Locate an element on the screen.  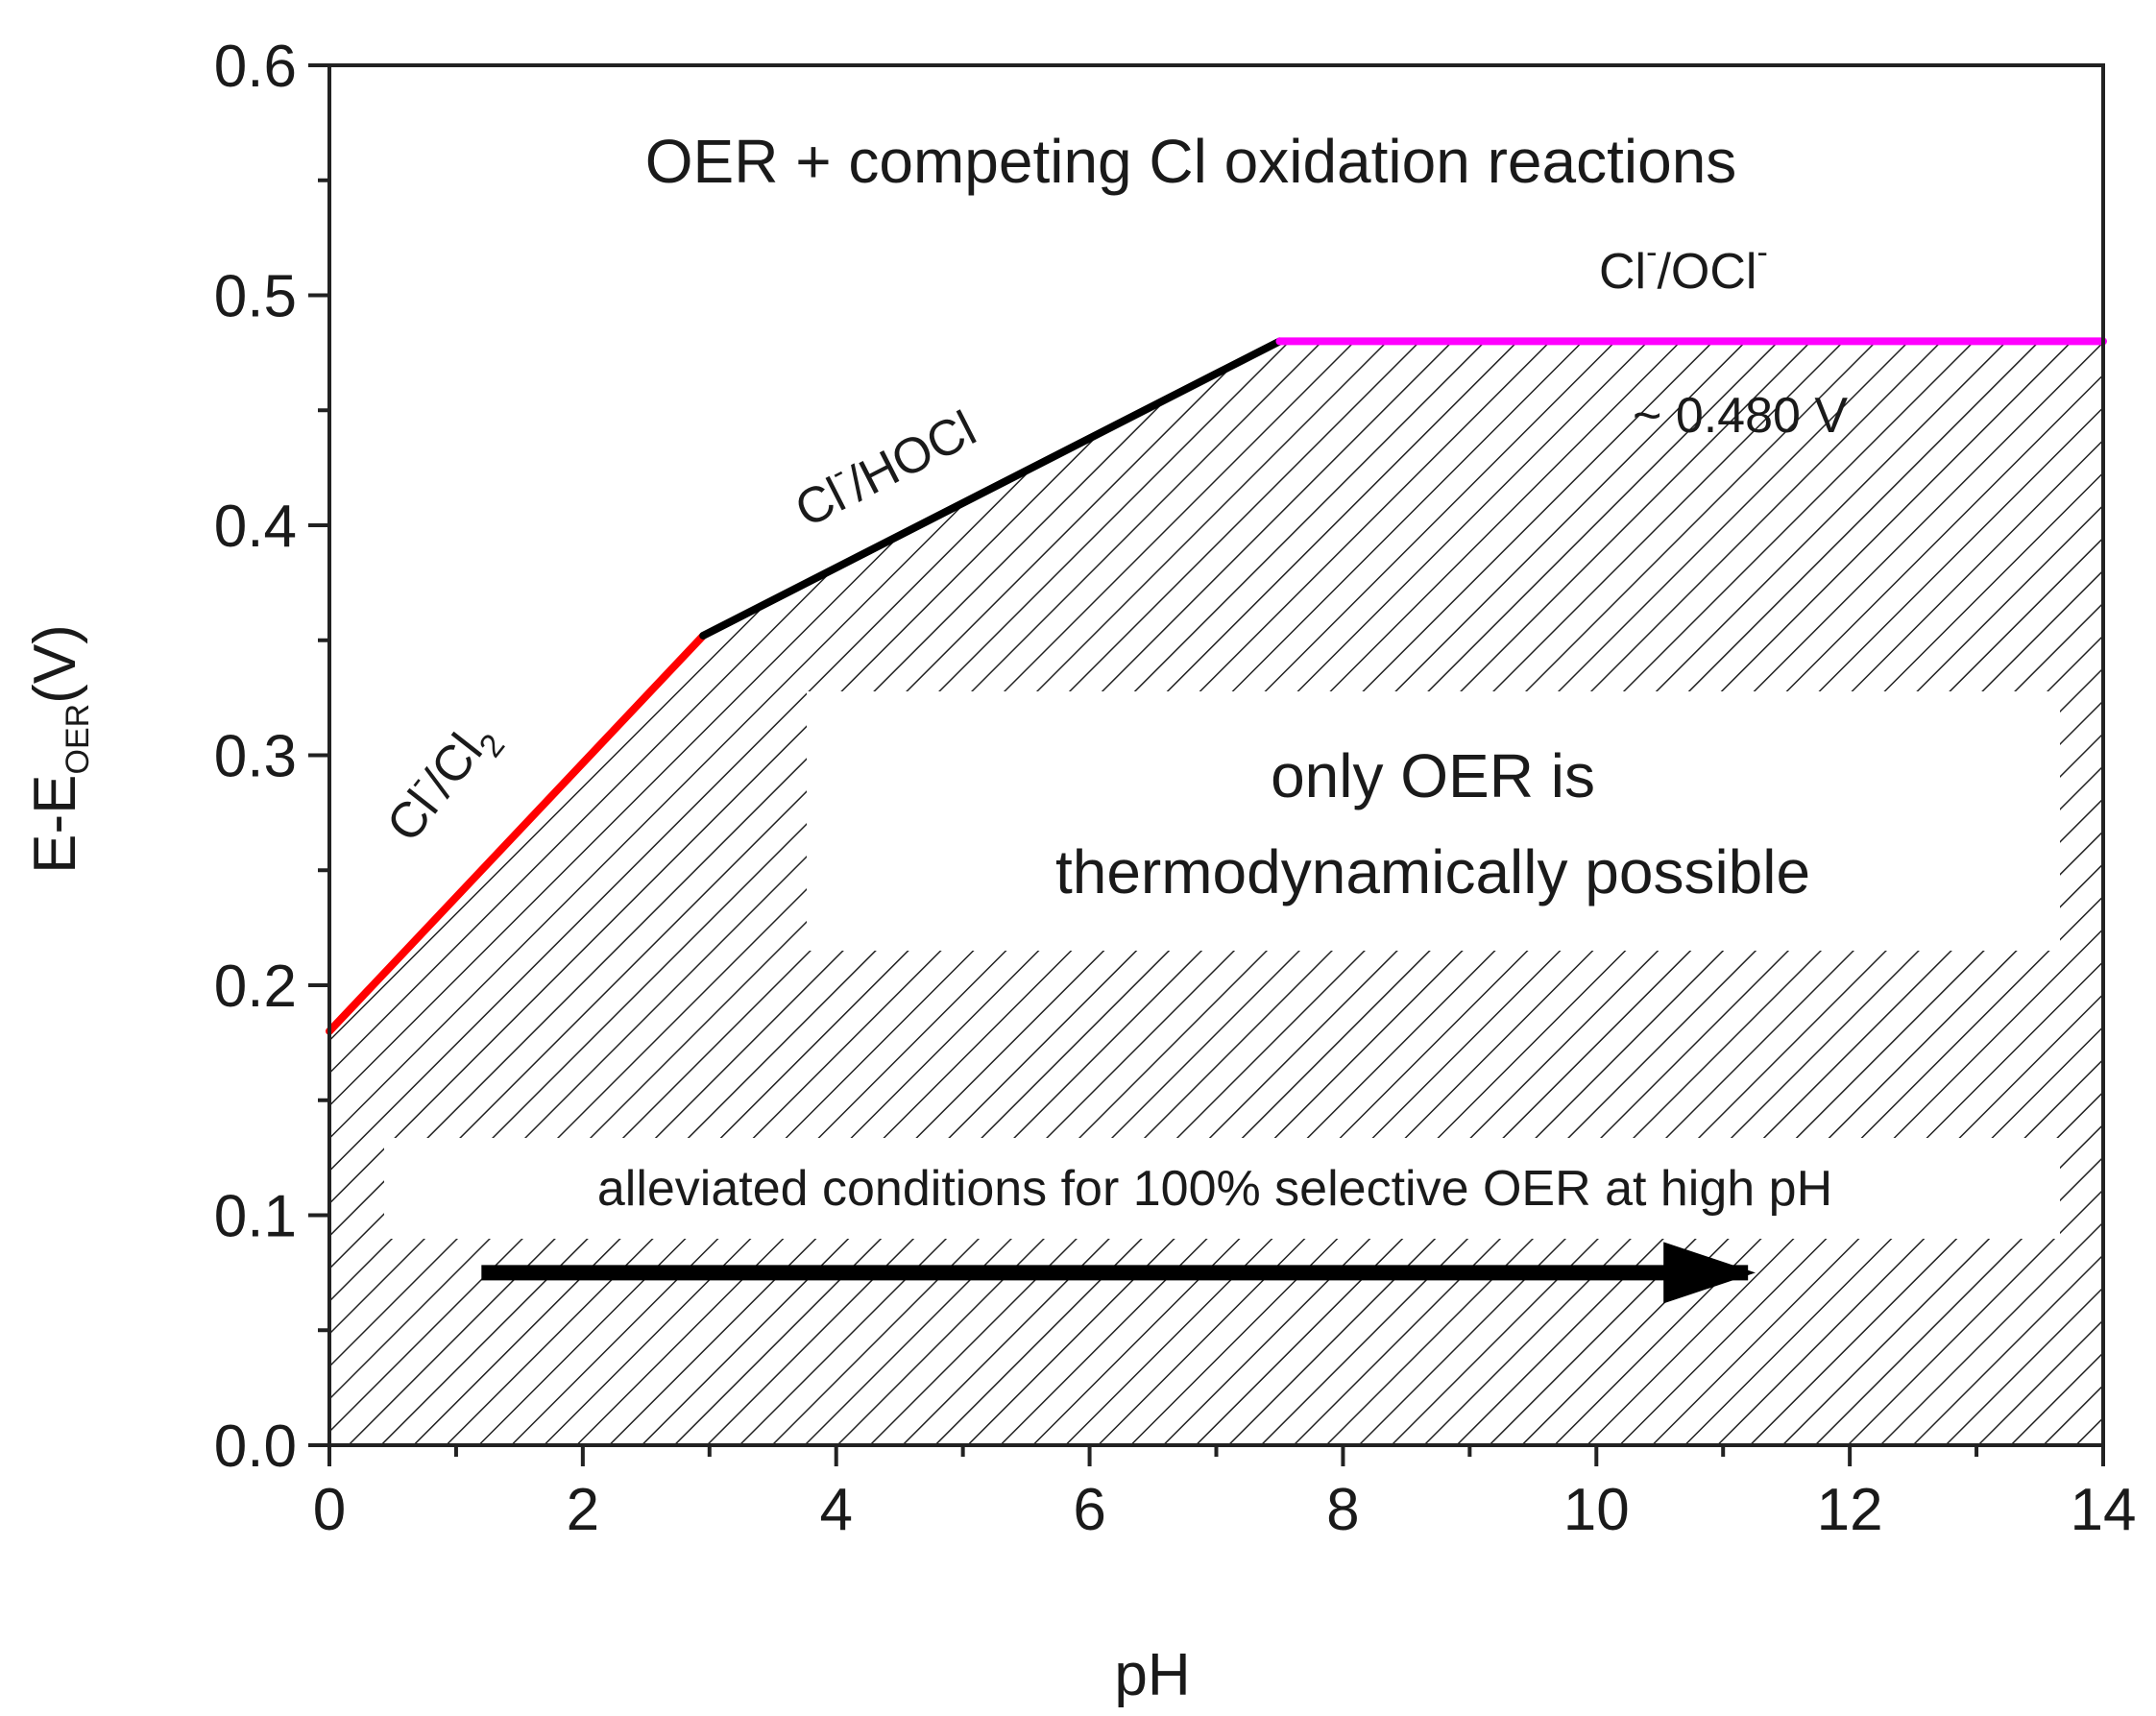
cl-ocl-label: Cl-/OCl- is located at coordinates (1684, 267).